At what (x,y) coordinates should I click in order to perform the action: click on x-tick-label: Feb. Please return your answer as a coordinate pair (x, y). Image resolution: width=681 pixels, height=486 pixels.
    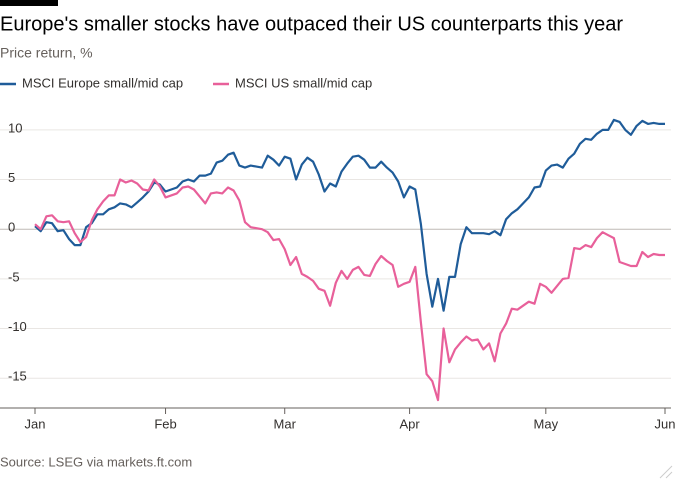
    Looking at the image, I should click on (165, 423).